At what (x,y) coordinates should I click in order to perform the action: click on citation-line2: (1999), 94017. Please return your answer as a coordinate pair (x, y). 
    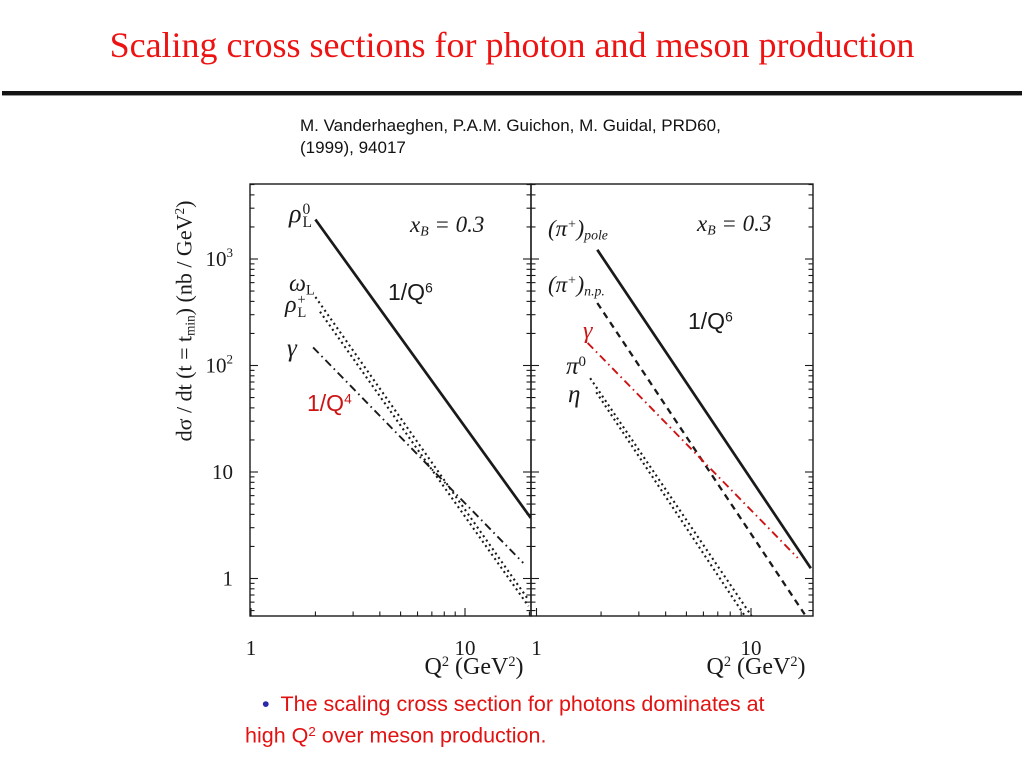
    Looking at the image, I should click on (353, 147).